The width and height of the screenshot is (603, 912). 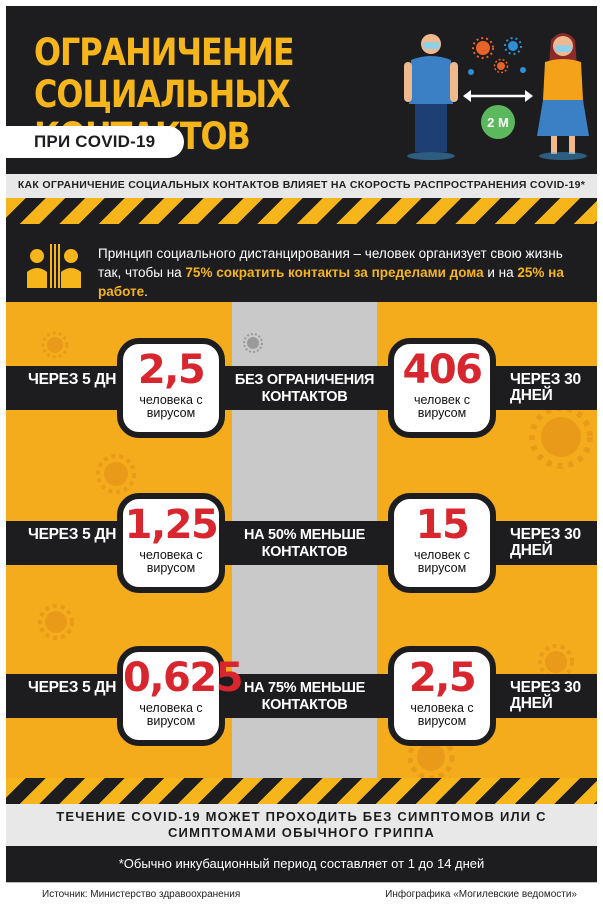 I want to click on hazard-stripe-top, so click(x=301, y=211).